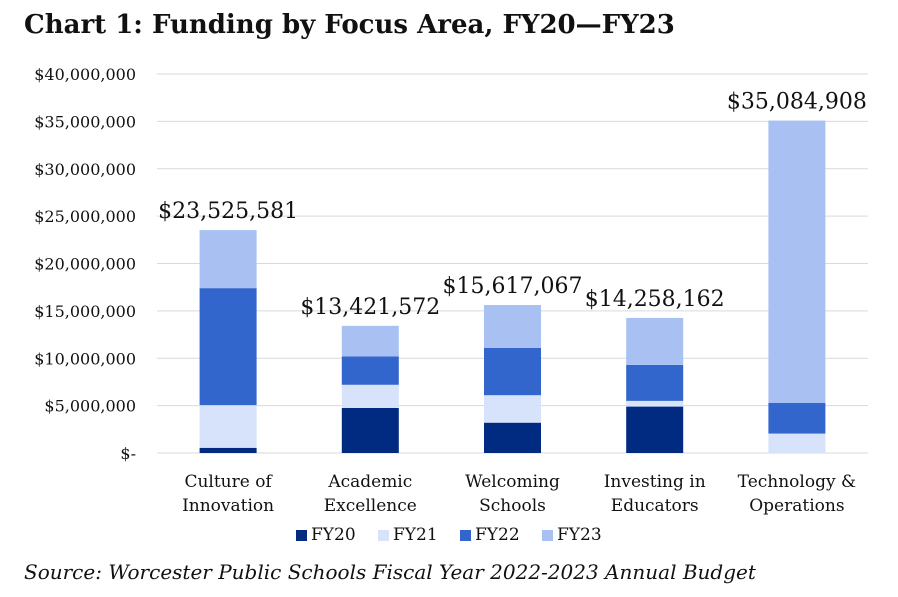 Image resolution: width=898 pixels, height=597 pixels. Describe the element at coordinates (655, 506) in the screenshot. I see `category-label: Educators` at that location.